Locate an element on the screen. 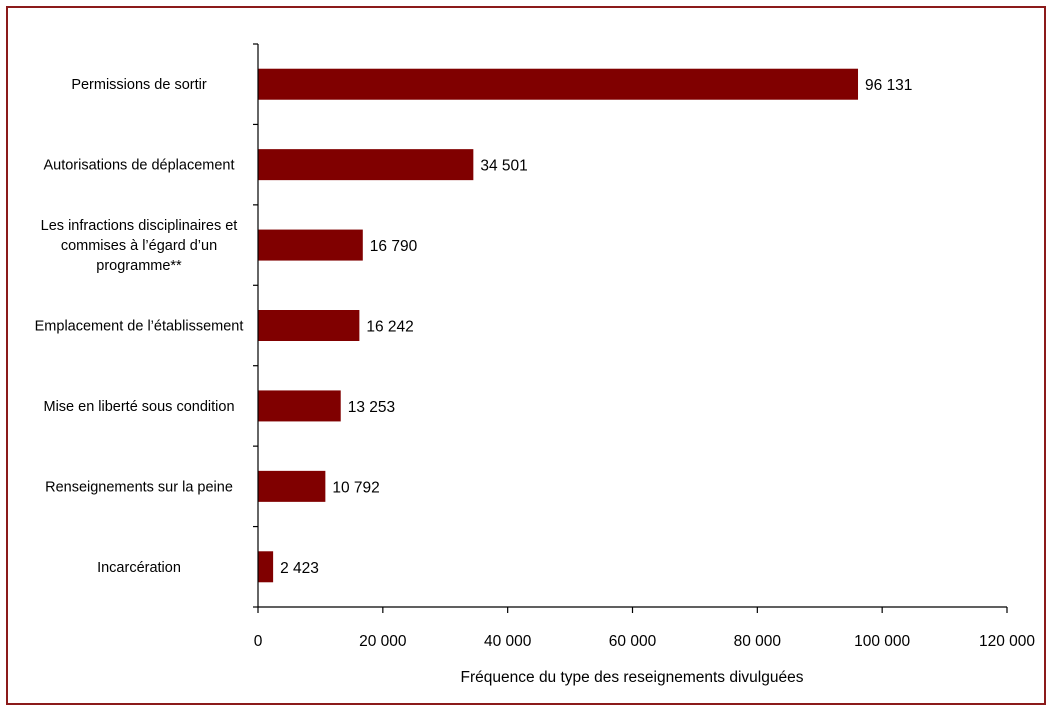  bar-value-label: 10 792 is located at coordinates (355, 487).